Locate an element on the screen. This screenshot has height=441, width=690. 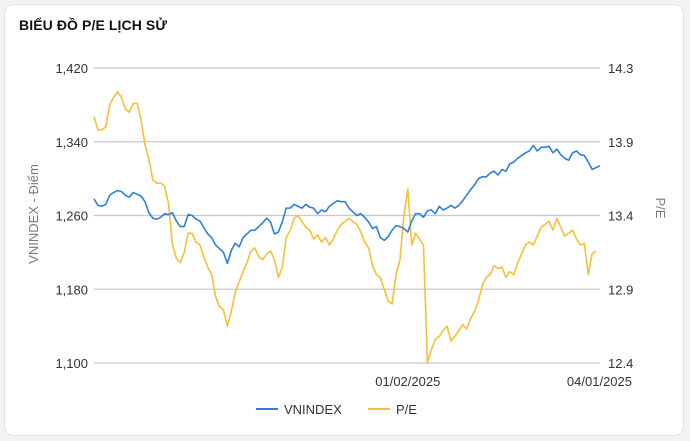
right-tick-label: 13.4 is located at coordinates (620, 216).